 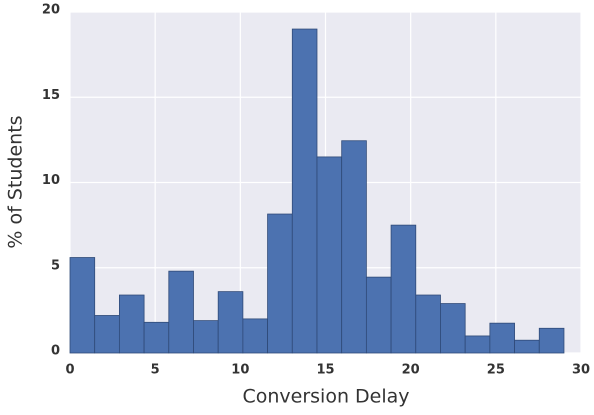 I want to click on x-tick-label: 20, so click(x=411, y=370).